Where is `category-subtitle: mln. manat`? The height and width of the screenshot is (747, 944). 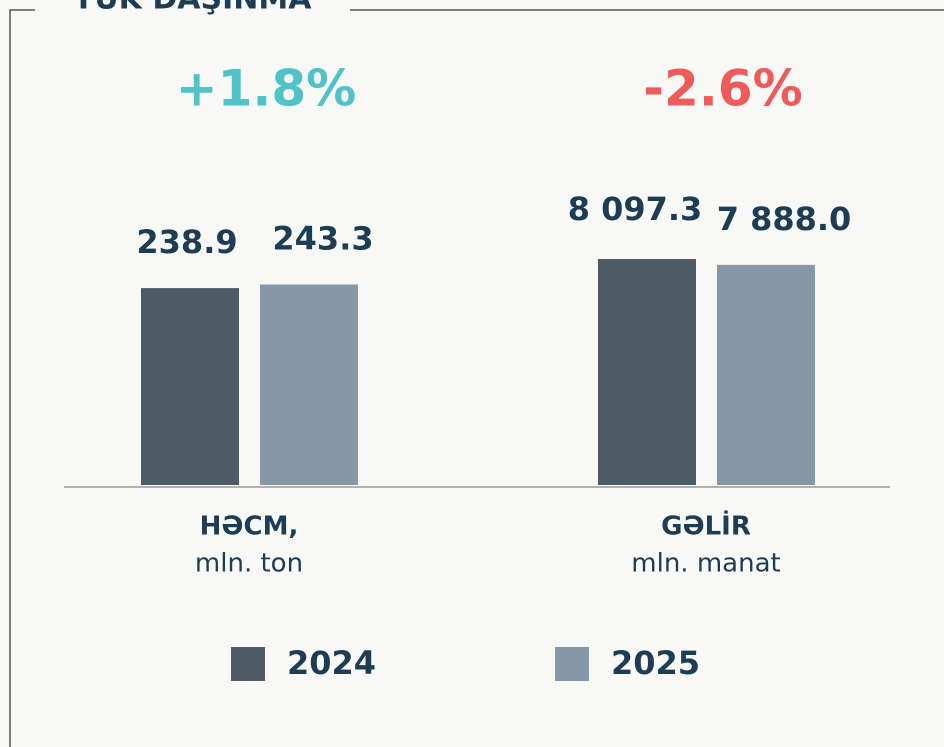 category-subtitle: mln. manat is located at coordinates (705, 564).